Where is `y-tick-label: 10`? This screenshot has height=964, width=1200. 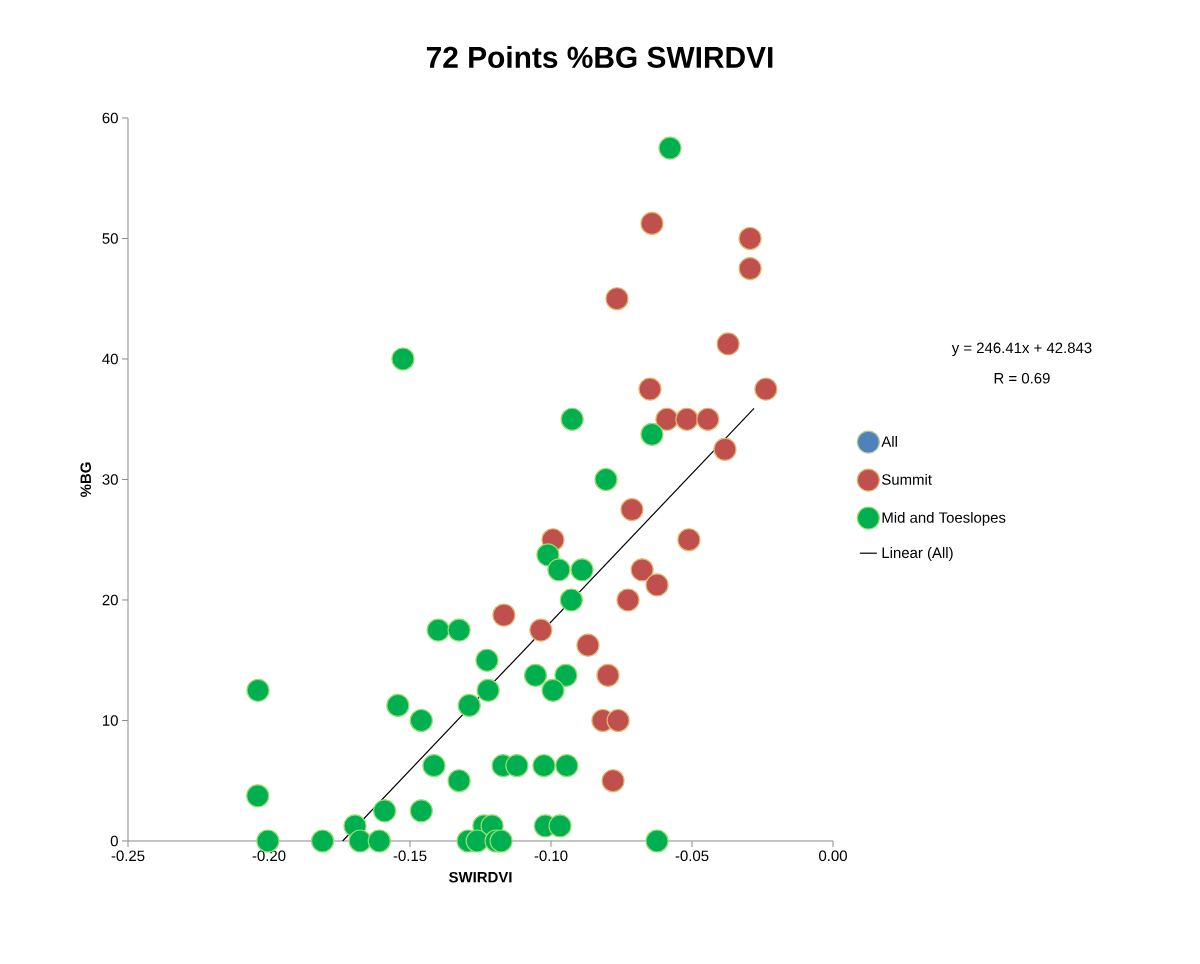 y-tick-label: 10 is located at coordinates (110, 720).